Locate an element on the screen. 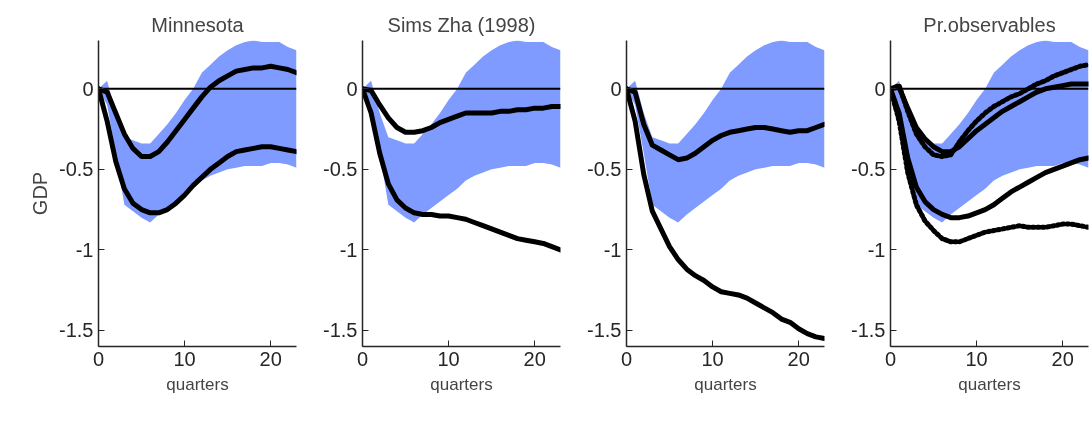  chart-title: Sims Zha (1998) is located at coordinates (461, 24).